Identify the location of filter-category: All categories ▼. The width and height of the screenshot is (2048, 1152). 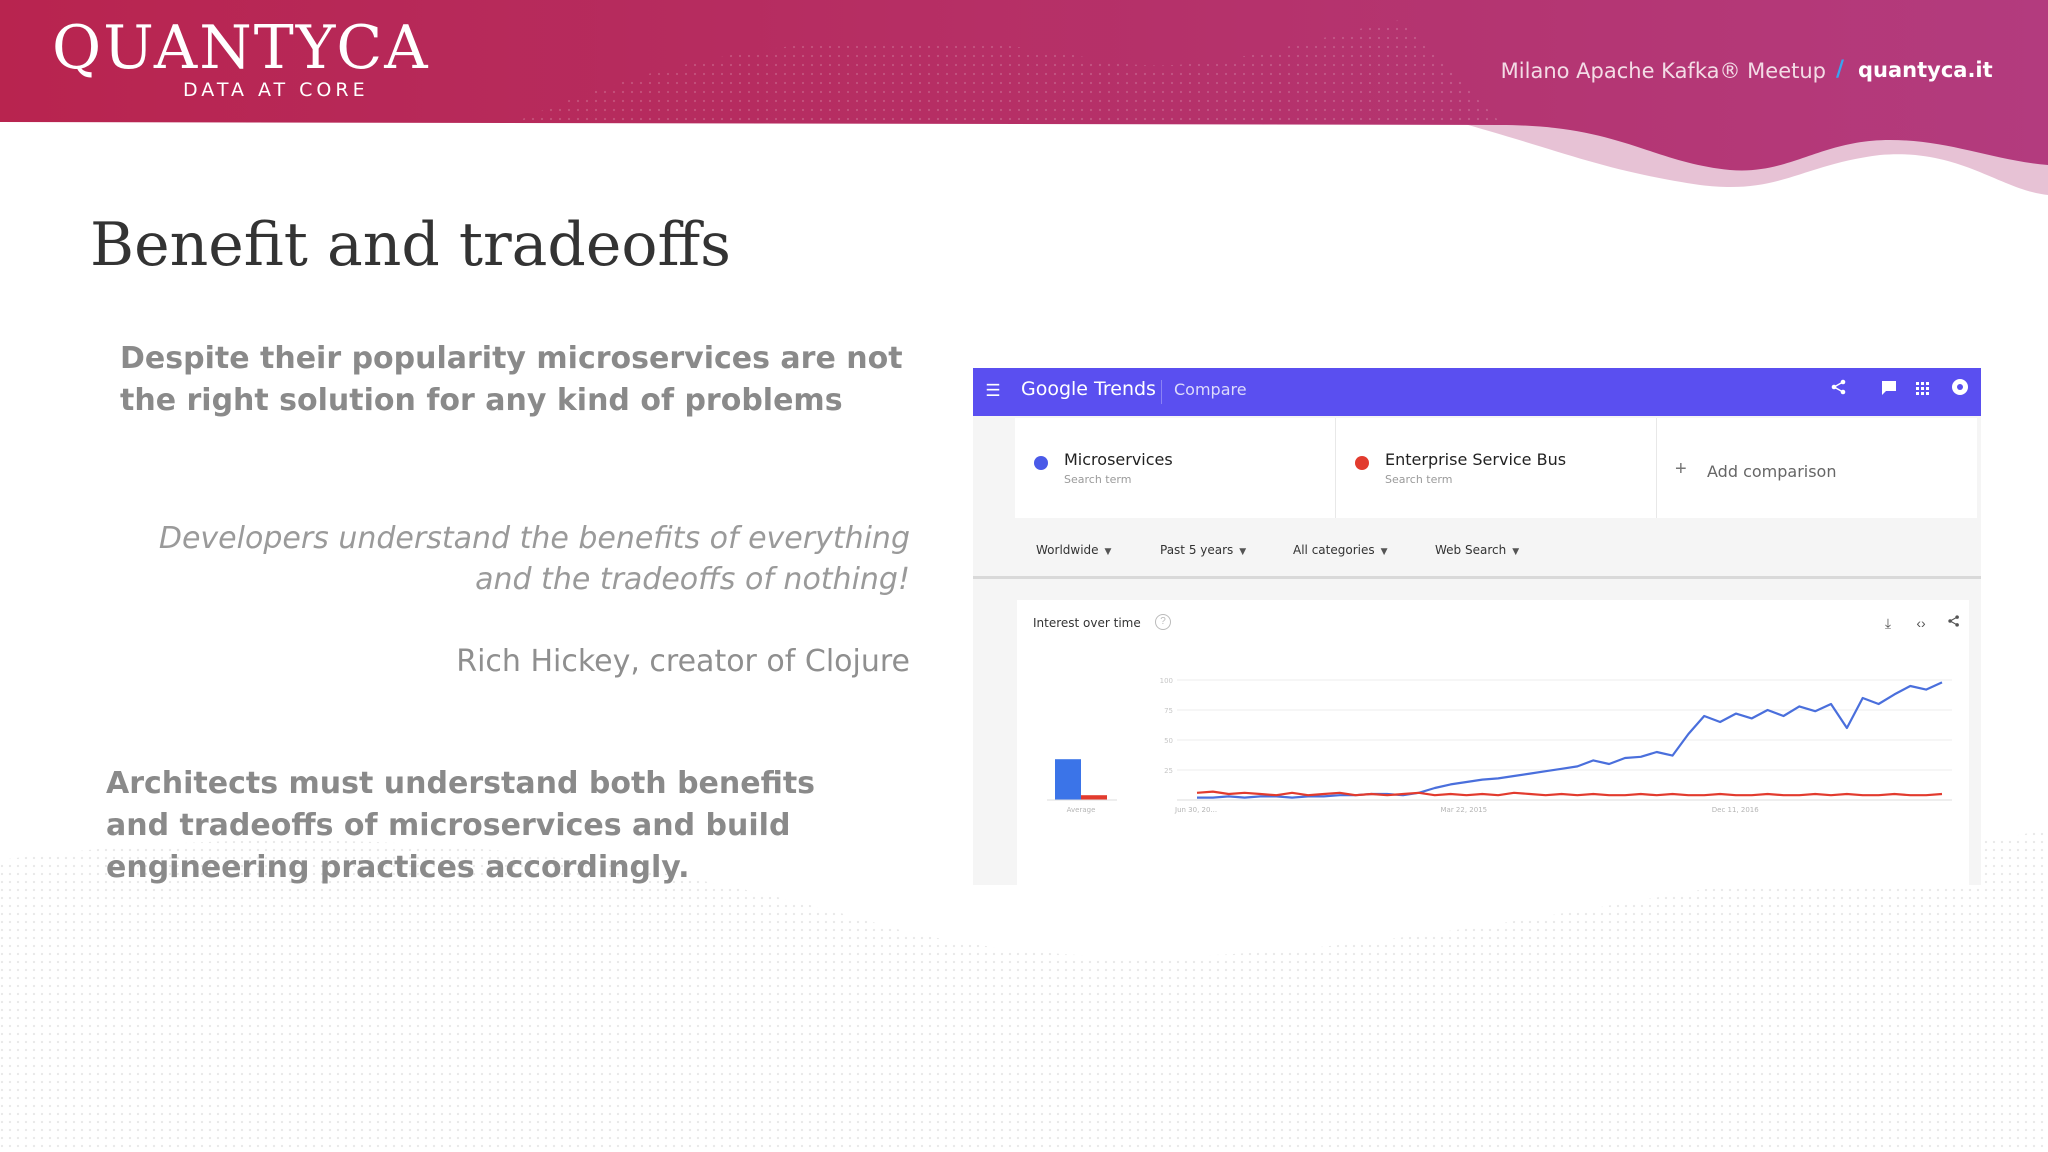
(1340, 550).